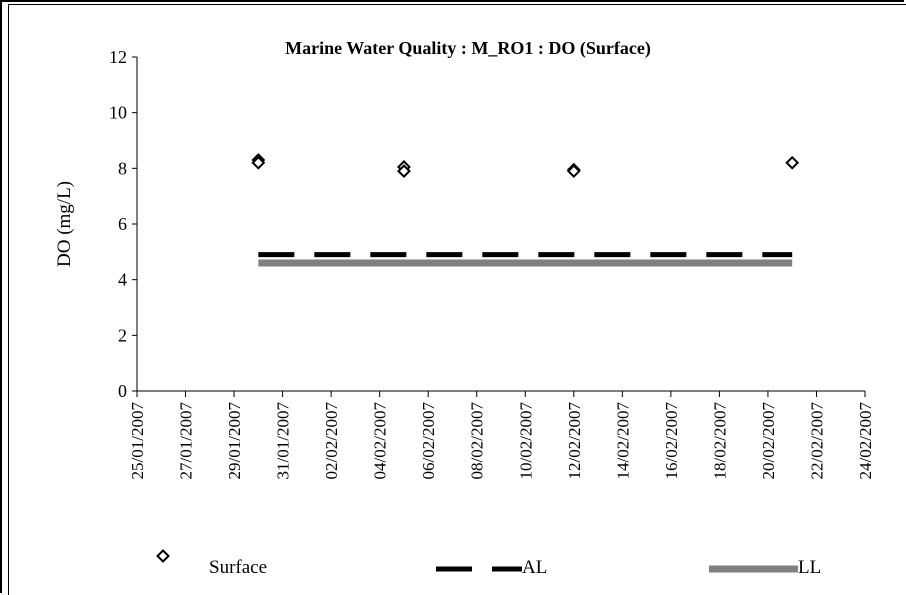 The width and height of the screenshot is (906, 595). I want to click on y-tick-label: 12, so click(118, 57).